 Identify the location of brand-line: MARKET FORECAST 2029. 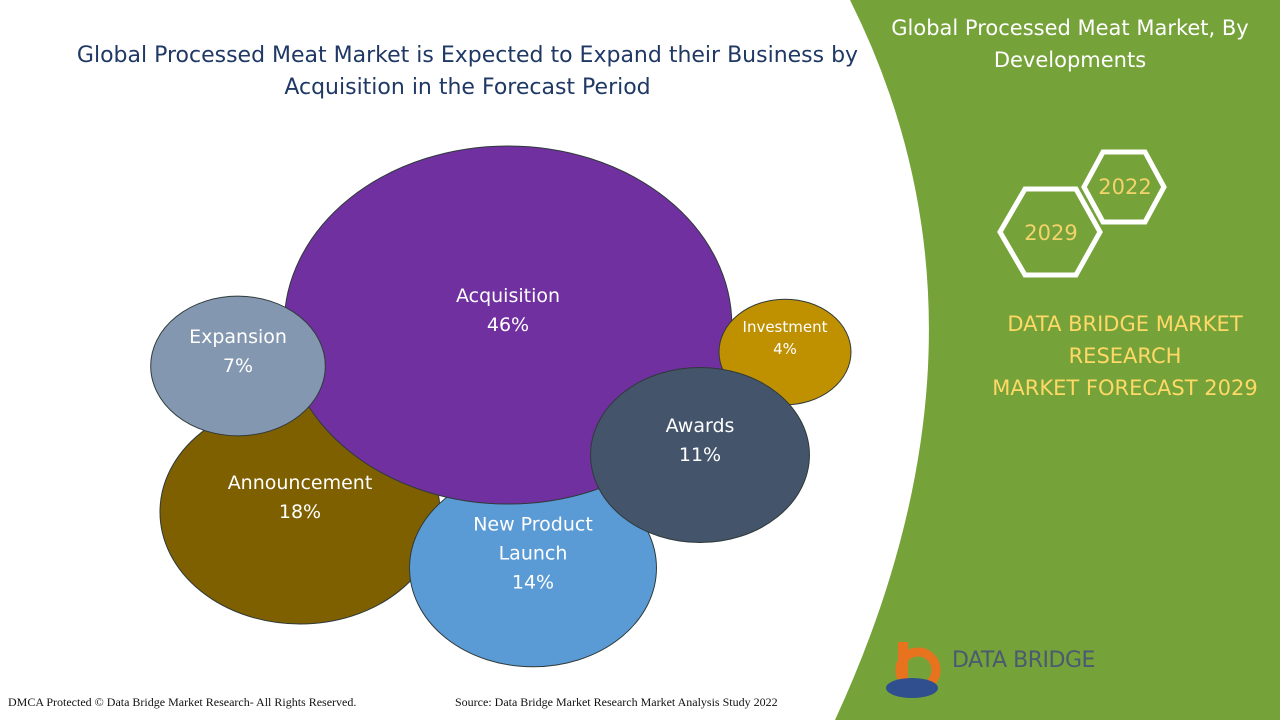
(1125, 388).